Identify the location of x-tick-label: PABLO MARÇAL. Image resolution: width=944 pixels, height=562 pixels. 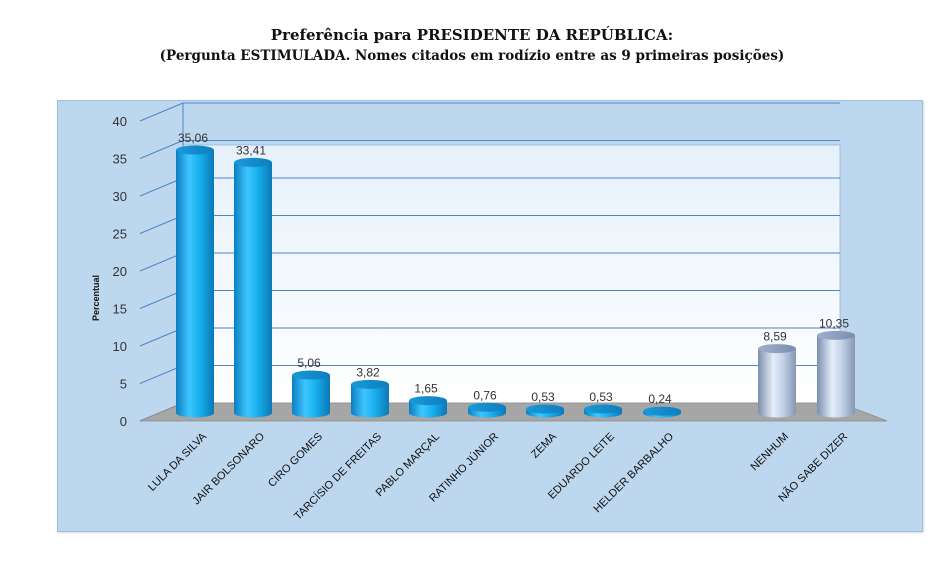
(408, 465).